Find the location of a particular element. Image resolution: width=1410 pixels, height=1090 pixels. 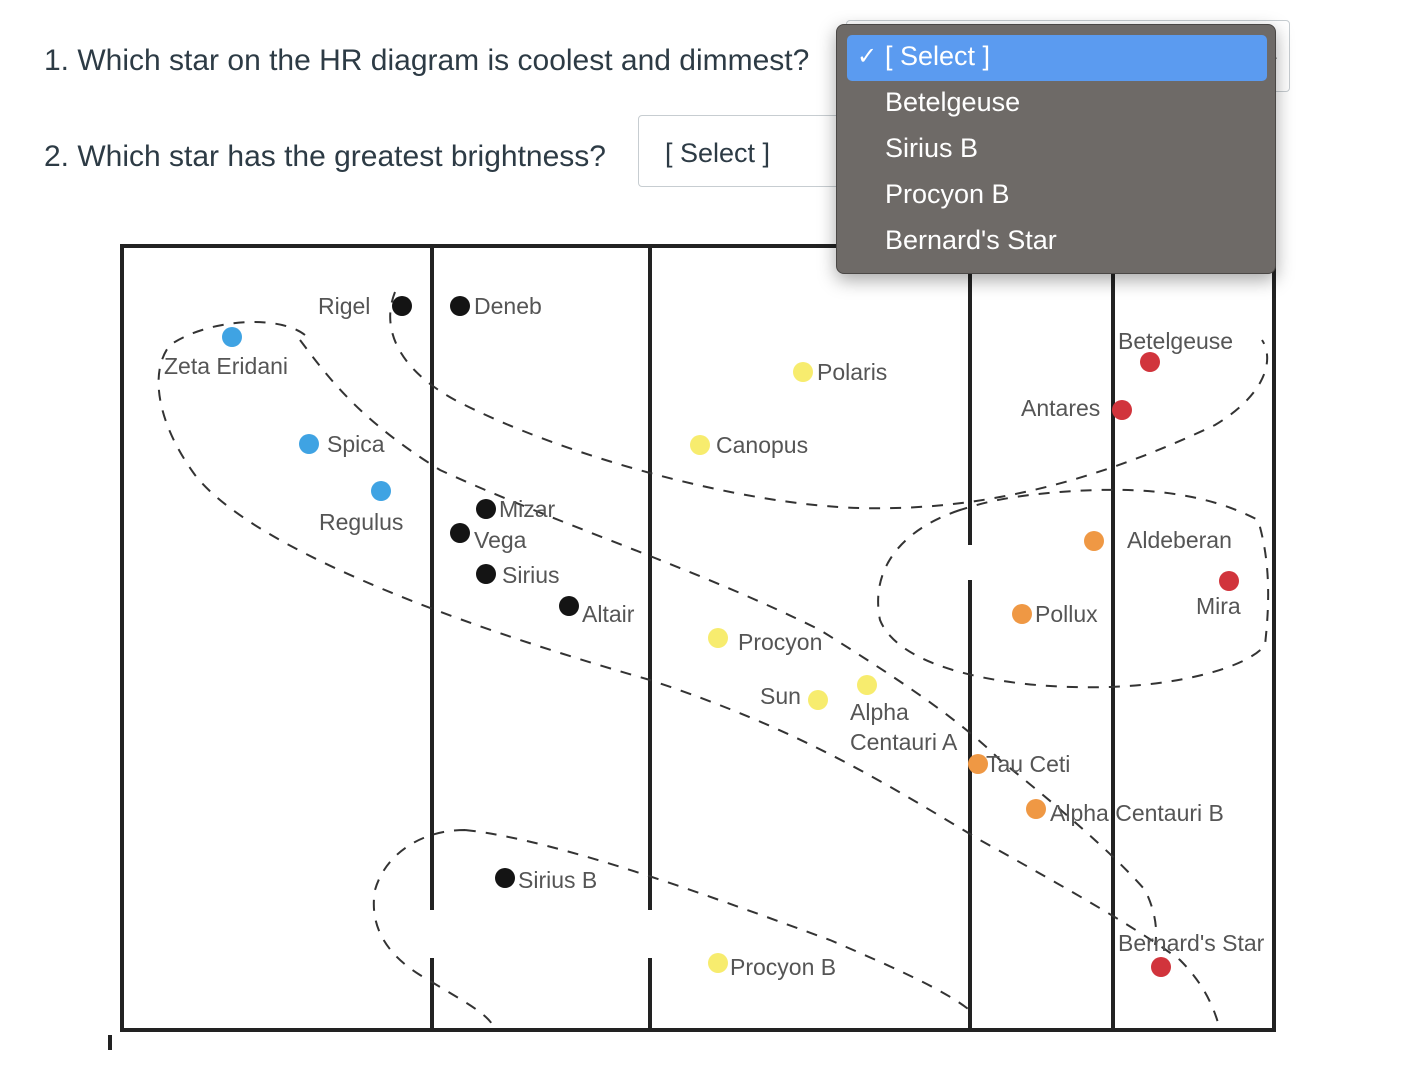

star-label-canopus: Canopus is located at coordinates (762, 445).